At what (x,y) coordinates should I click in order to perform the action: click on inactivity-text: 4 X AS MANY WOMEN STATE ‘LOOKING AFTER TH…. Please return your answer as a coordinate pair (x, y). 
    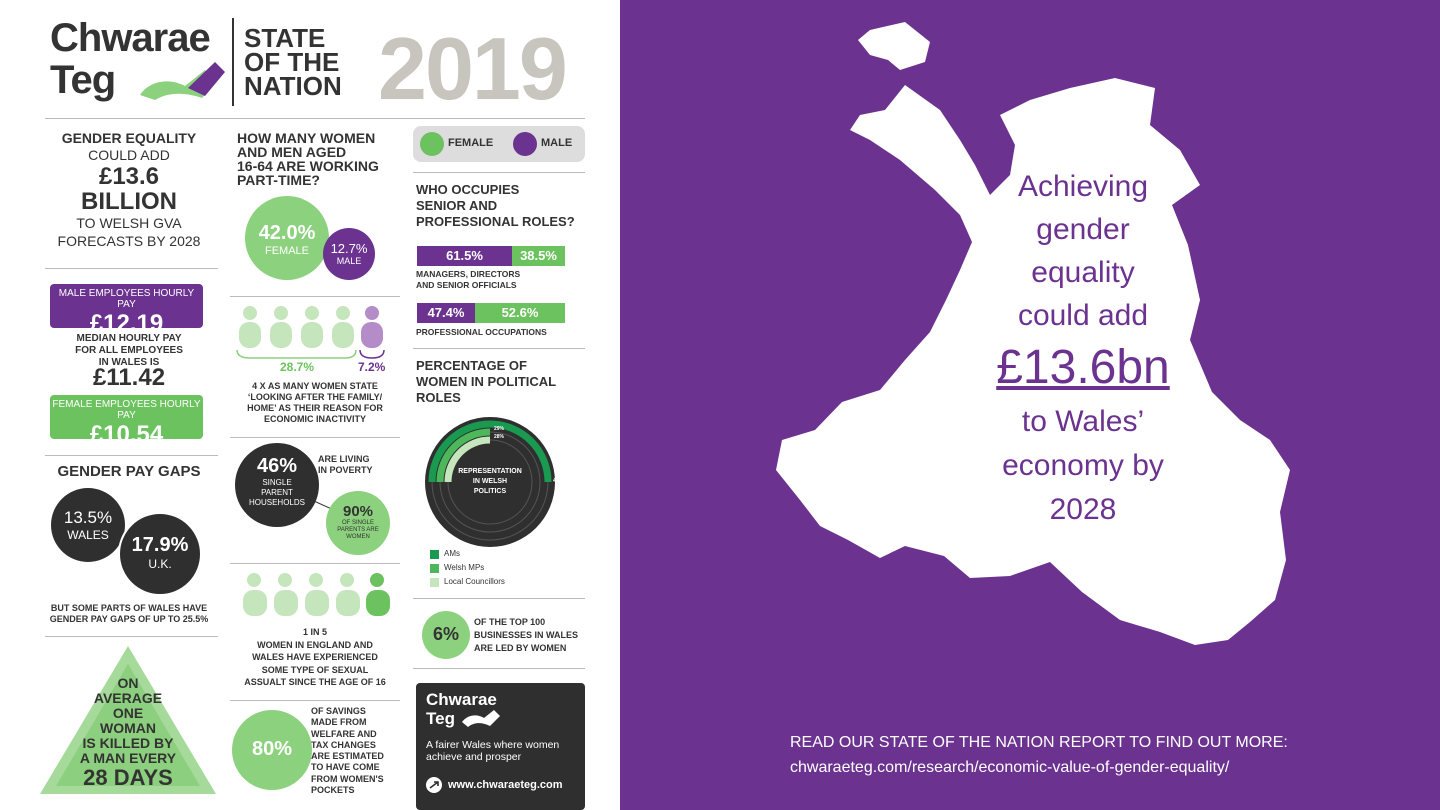
    Looking at the image, I should click on (315, 403).